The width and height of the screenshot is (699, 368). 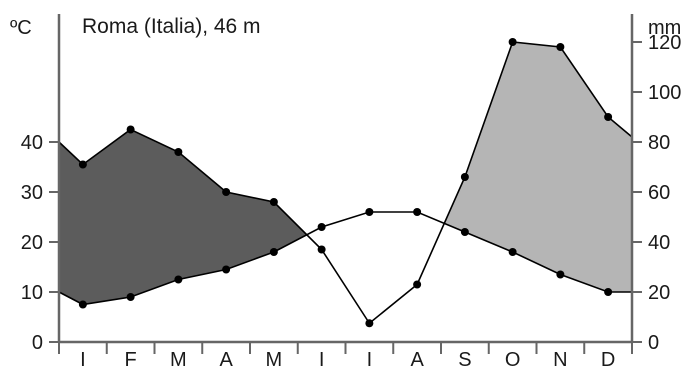 What do you see at coordinates (37, 343) in the screenshot?
I see `left-tick-label: 0` at bounding box center [37, 343].